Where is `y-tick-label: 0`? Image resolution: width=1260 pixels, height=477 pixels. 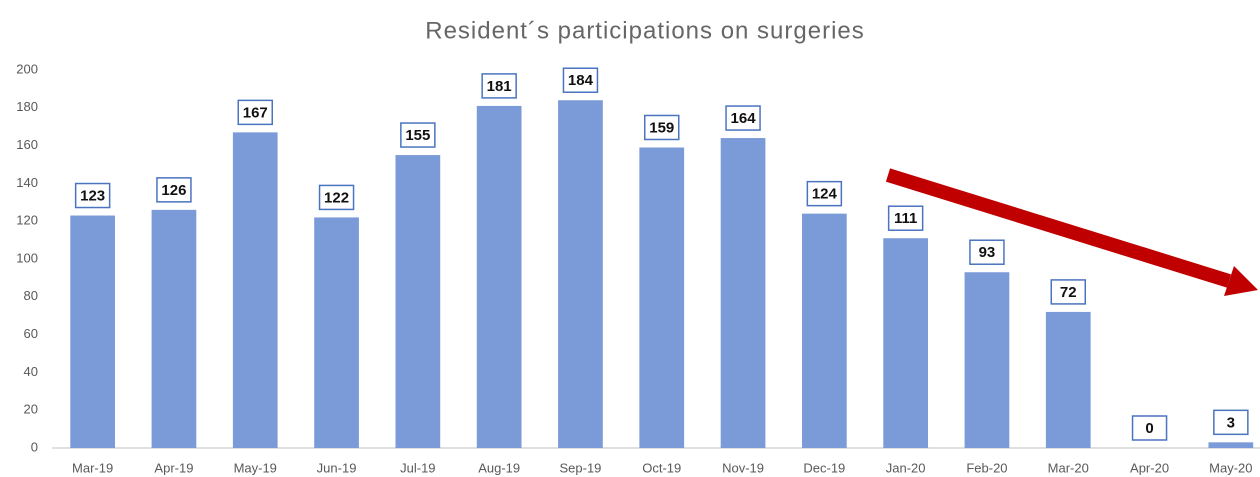
y-tick-label: 0 is located at coordinates (34, 446).